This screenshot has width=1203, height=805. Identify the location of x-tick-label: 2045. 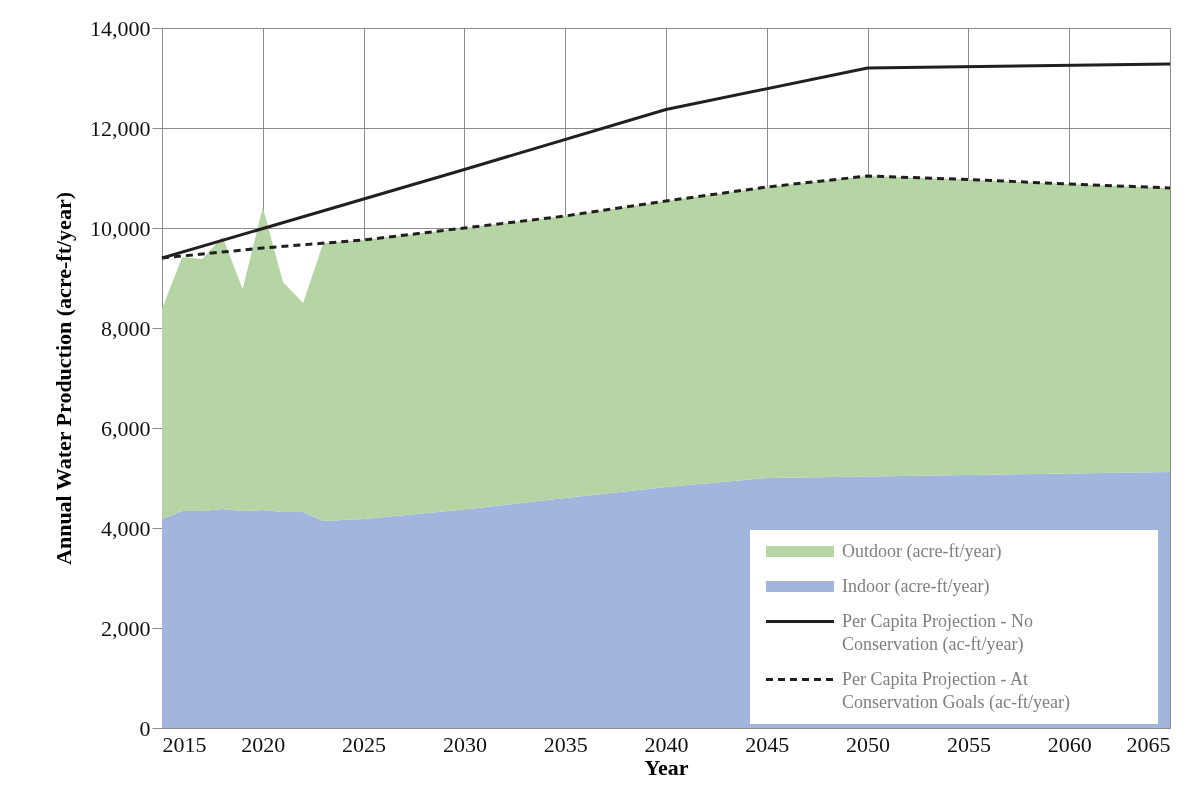
(767, 744).